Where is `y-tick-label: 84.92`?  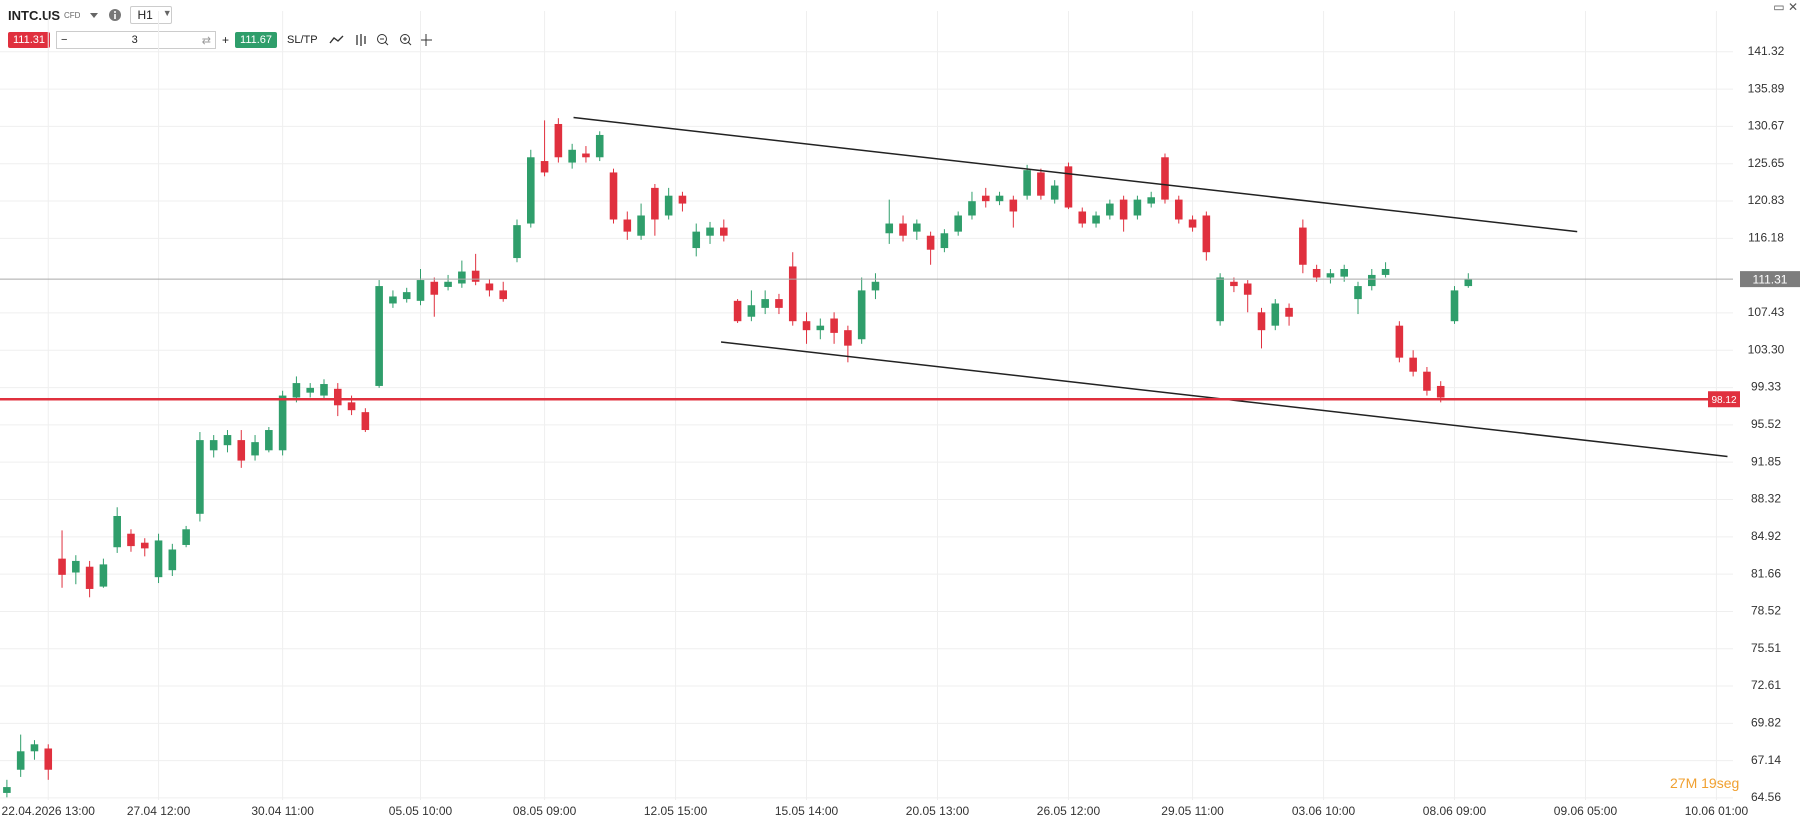
y-tick-label: 84.92 is located at coordinates (1766, 536).